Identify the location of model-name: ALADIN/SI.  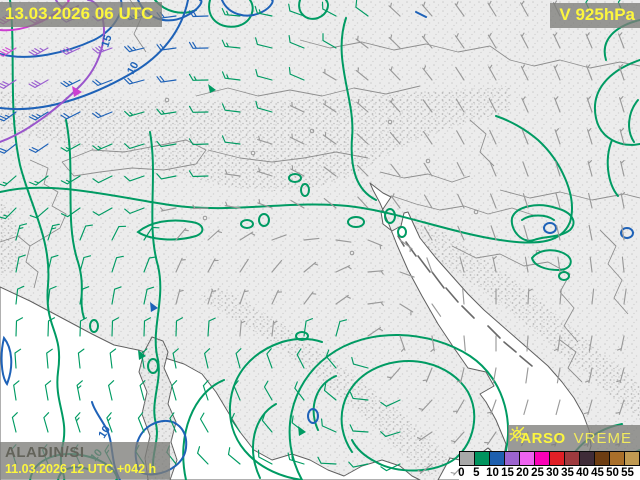
(45, 453).